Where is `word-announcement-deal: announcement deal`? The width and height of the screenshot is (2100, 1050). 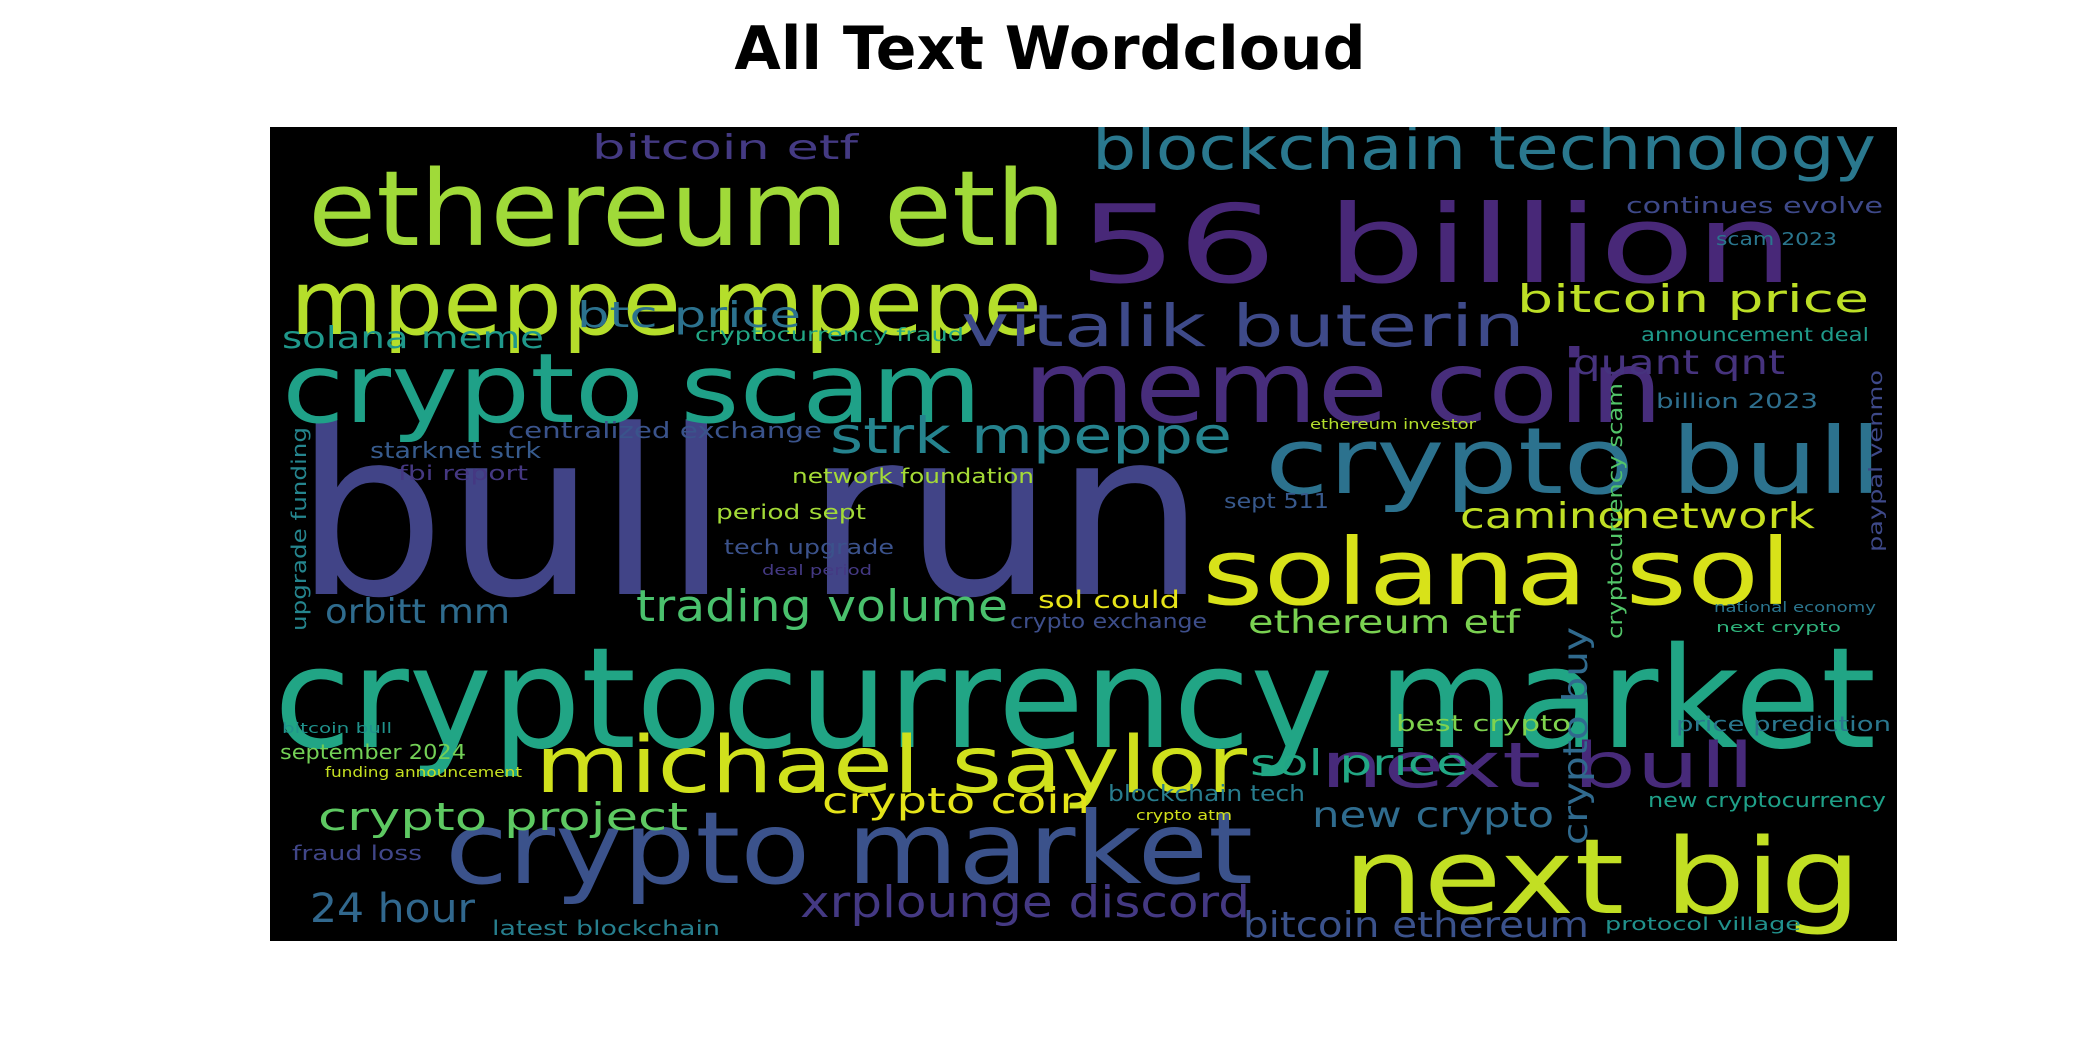
word-announcement-deal: announcement deal is located at coordinates (1755, 335).